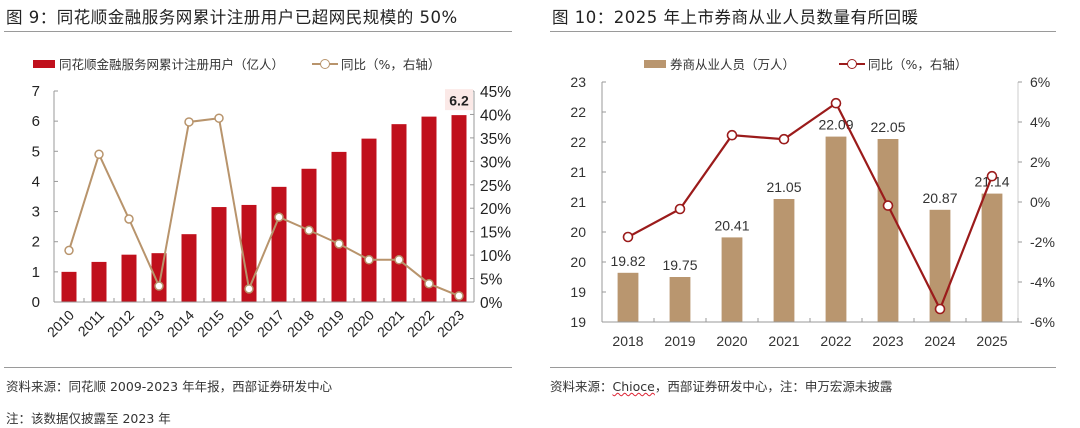 The width and height of the screenshot is (1080, 428). What do you see at coordinates (1040, 82) in the screenshot?
I see `right-tick-label: 6%` at bounding box center [1040, 82].